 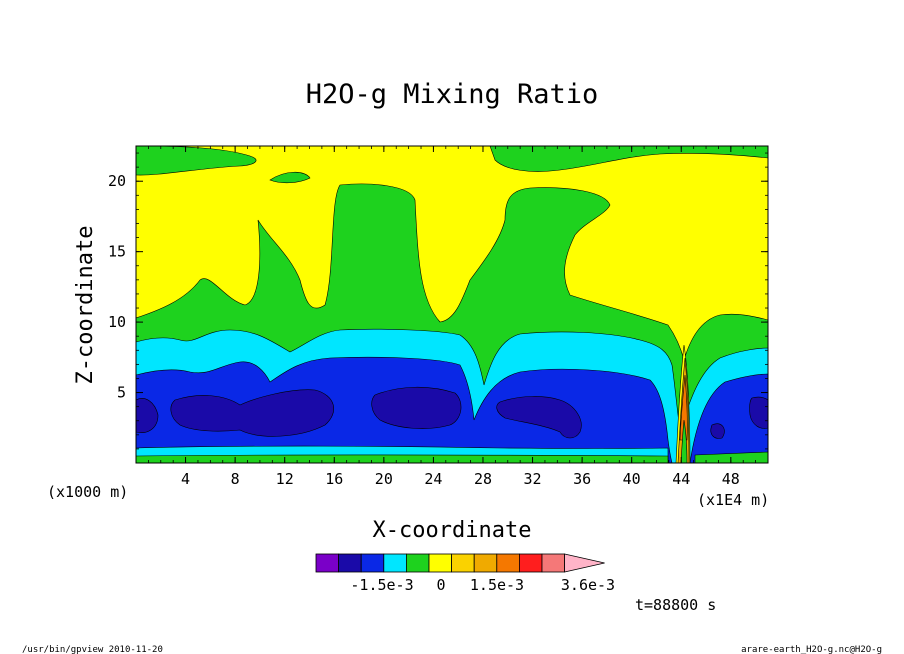 I want to click on x-tick-label: 24, so click(x=433, y=479).